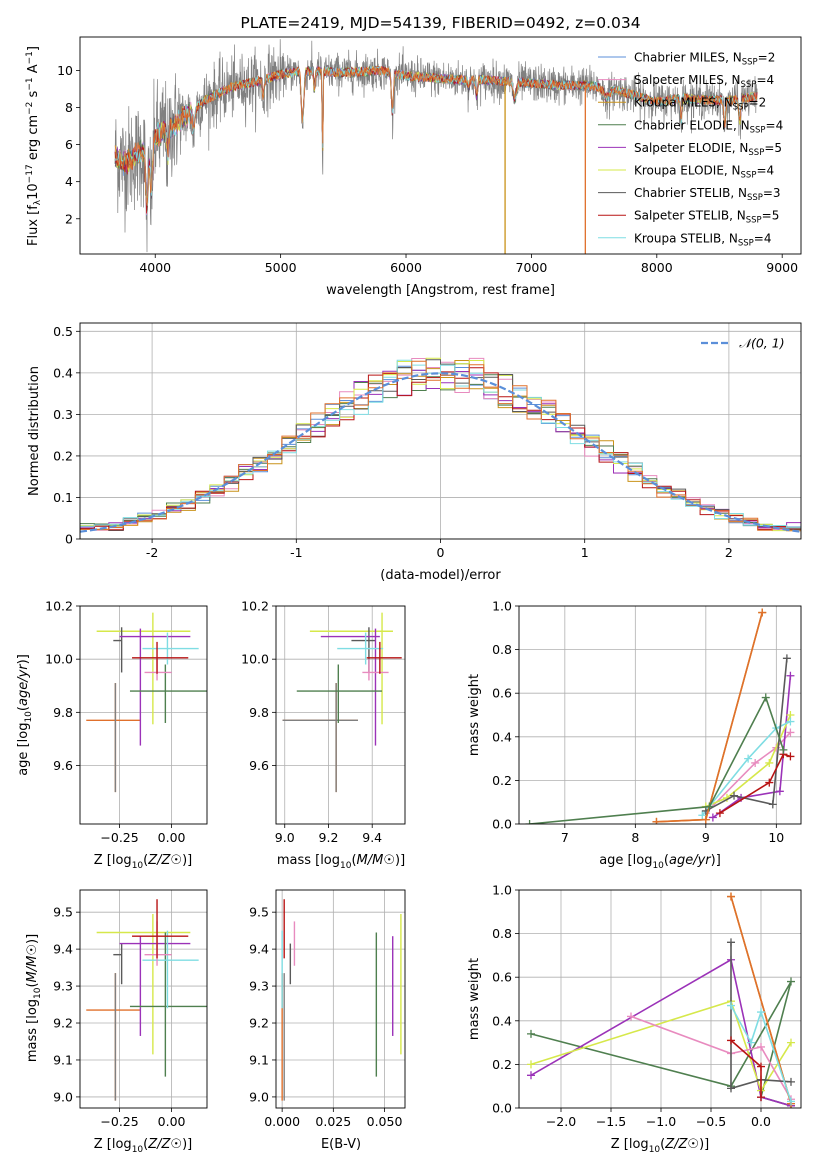 Image resolution: width=819 pixels, height=1170 pixels. I want to click on y-tick-label: 9.5, so click(63, 912).